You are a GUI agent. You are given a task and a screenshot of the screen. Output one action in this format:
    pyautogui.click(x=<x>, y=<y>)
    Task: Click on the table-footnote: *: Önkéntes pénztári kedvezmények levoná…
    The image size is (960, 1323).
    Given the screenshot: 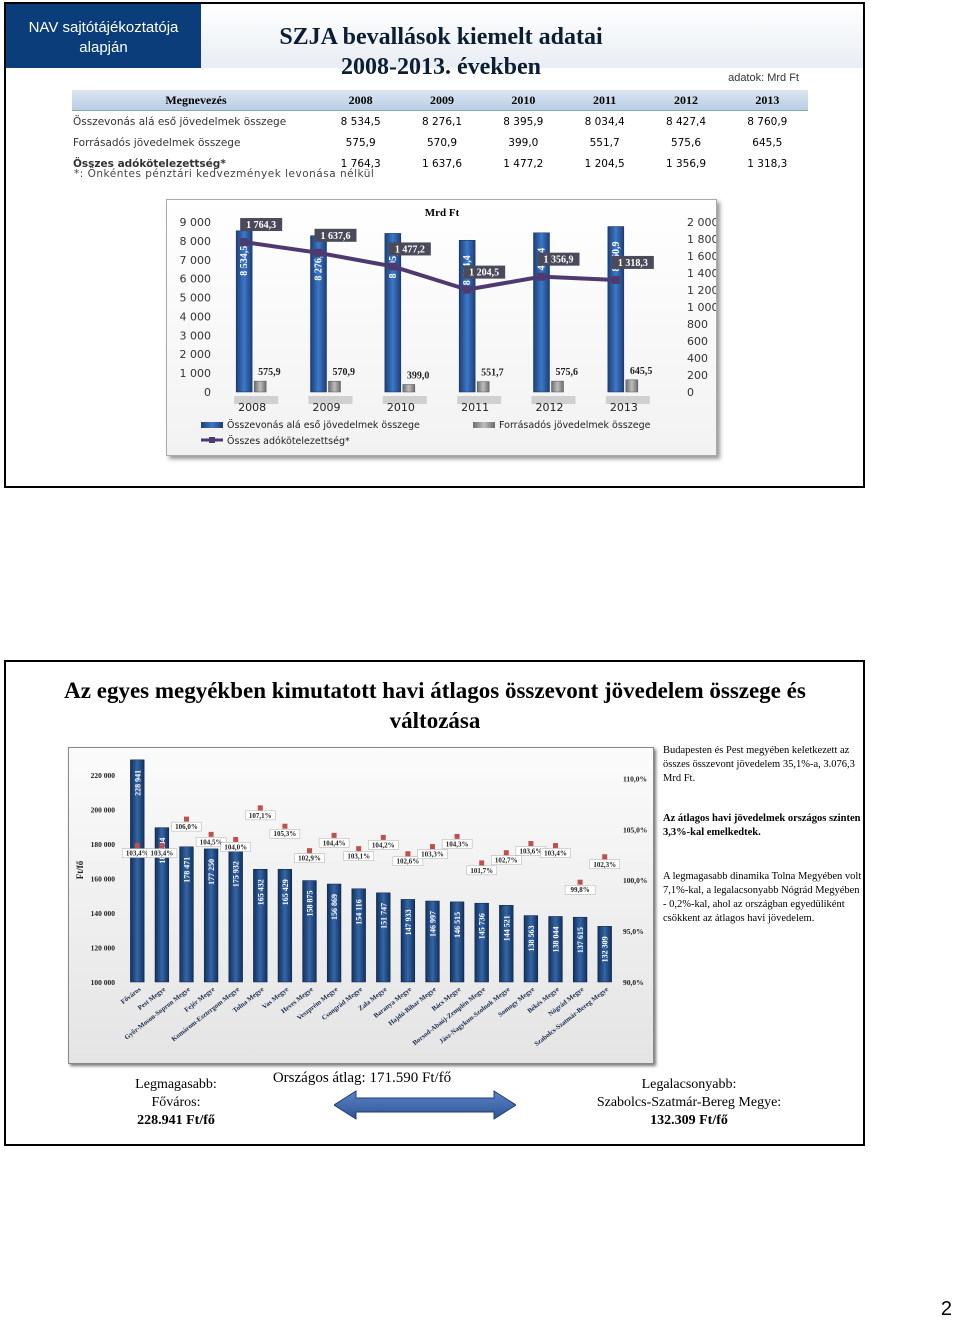 What is the action you would take?
    pyautogui.click(x=224, y=174)
    